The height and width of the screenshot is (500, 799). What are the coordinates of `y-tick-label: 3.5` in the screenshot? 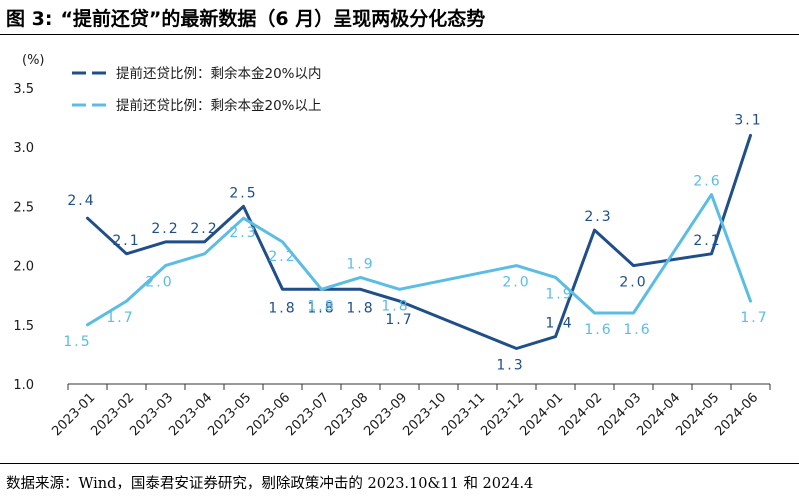 It's located at (23, 89).